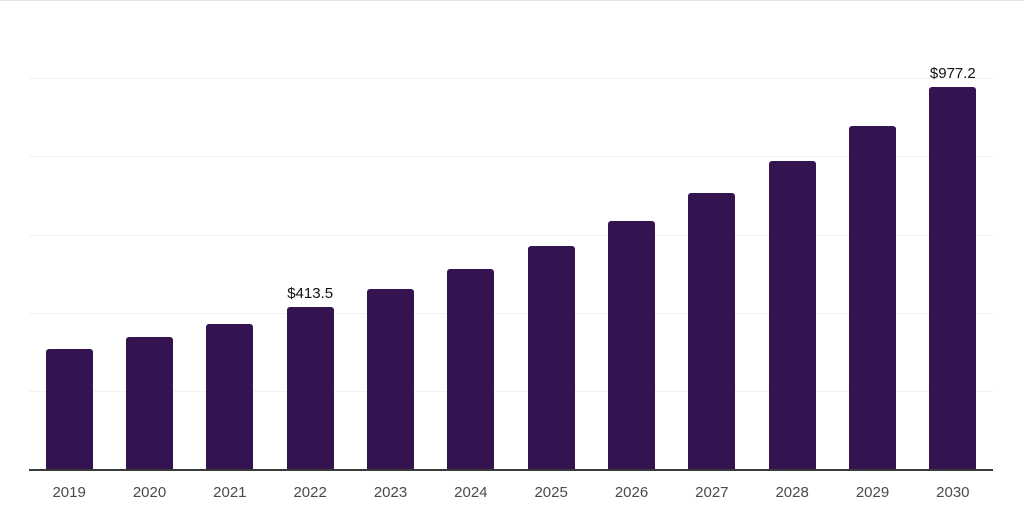  Describe the element at coordinates (310, 294) in the screenshot. I see `data-label-2022: $413.5` at that location.